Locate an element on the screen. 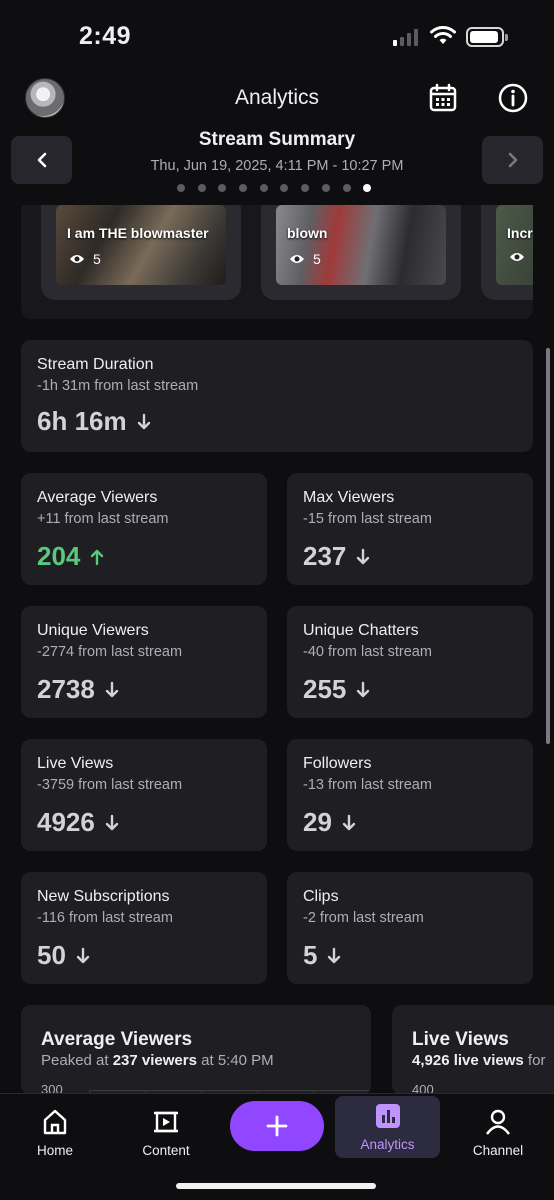 The image size is (554, 1200). card-title: Stream Duration is located at coordinates (95, 364).